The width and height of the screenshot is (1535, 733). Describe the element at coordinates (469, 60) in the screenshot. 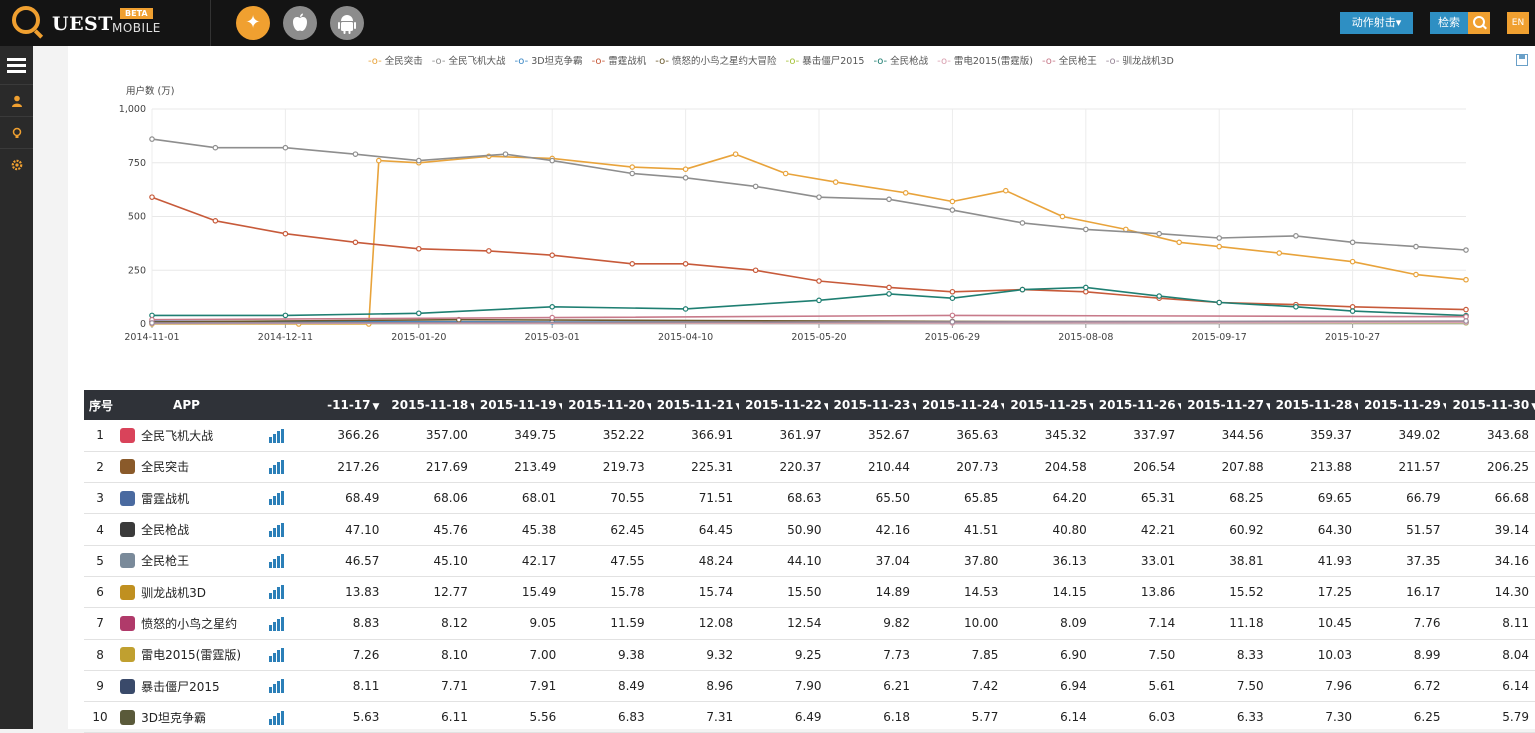

I see `legend-item-1: -o- 全民飞机大战` at that location.